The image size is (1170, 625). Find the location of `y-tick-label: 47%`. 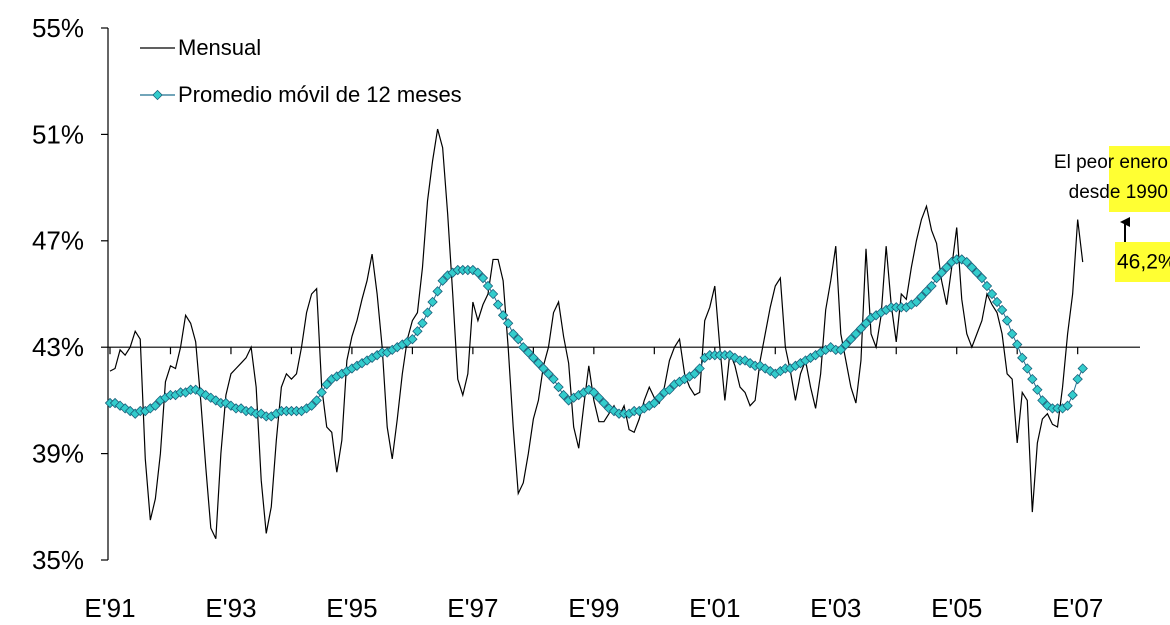

y-tick-label: 47% is located at coordinates (58, 241).